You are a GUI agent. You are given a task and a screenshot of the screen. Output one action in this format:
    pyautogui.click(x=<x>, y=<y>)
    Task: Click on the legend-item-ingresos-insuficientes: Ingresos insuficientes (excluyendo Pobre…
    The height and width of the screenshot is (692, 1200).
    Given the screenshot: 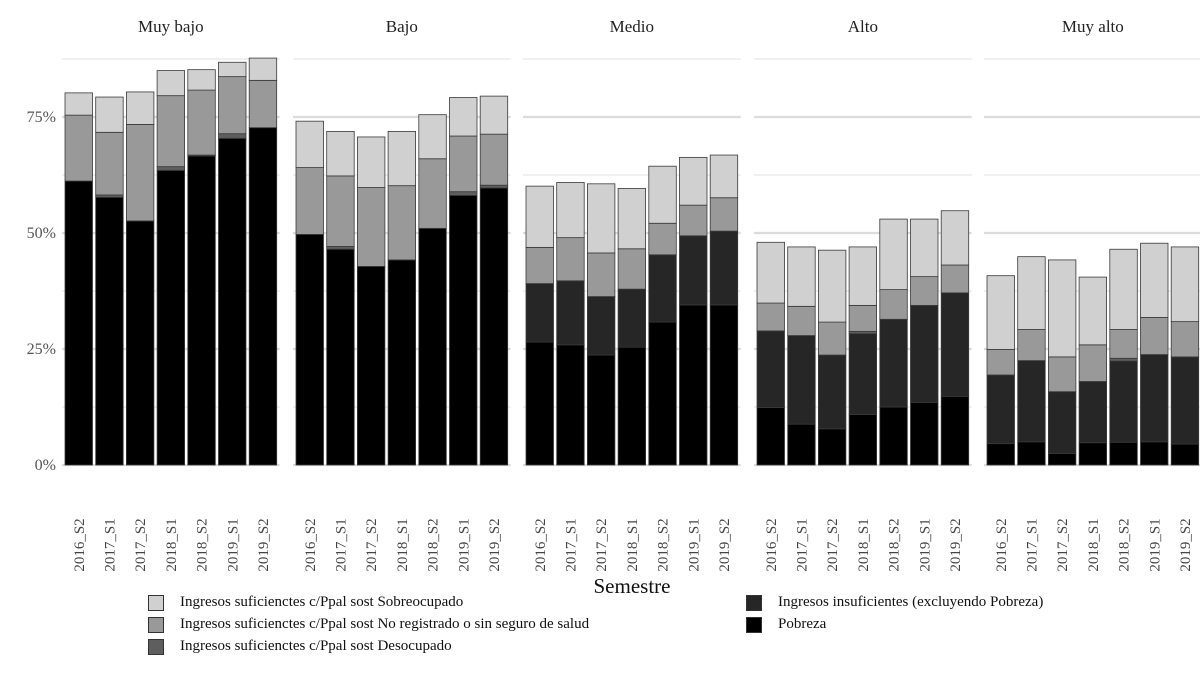 What is the action you would take?
    pyautogui.click(x=894, y=602)
    